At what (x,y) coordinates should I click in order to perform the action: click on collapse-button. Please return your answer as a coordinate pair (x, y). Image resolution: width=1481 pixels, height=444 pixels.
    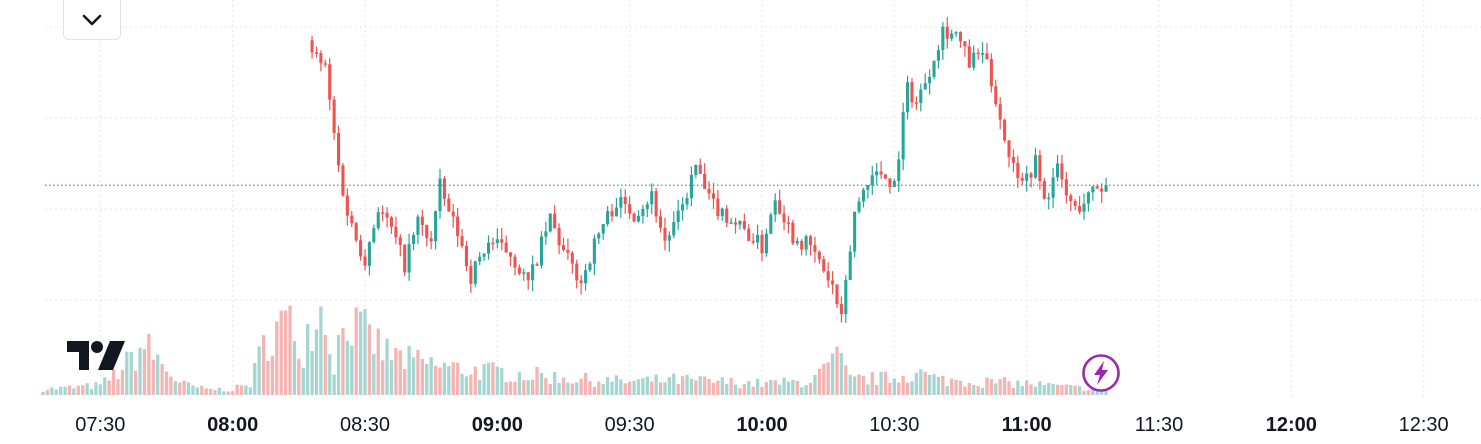
    Looking at the image, I should click on (92, 20).